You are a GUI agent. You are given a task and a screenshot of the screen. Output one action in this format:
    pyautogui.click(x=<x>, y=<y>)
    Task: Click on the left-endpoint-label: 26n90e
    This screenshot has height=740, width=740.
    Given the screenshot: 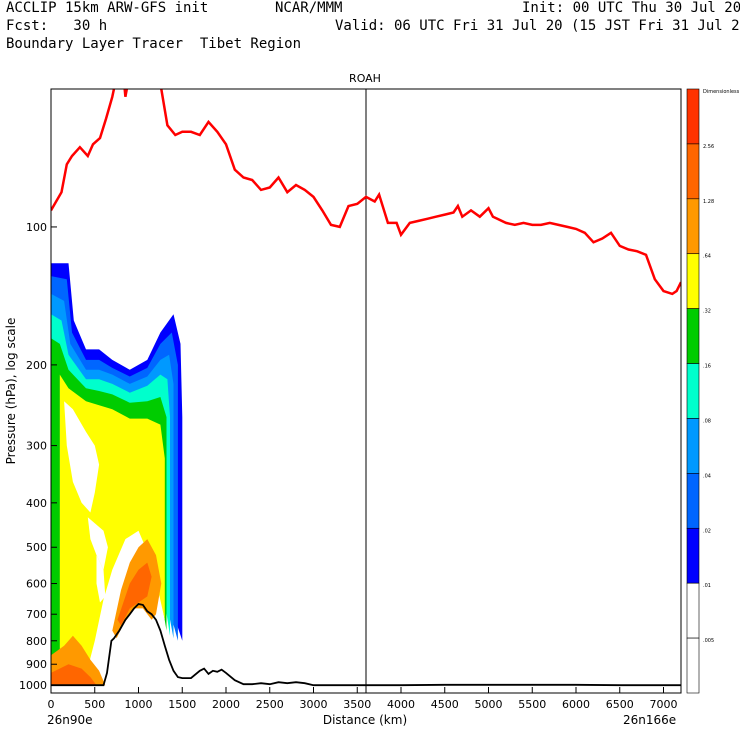 What is the action you would take?
    pyautogui.click(x=70, y=720)
    